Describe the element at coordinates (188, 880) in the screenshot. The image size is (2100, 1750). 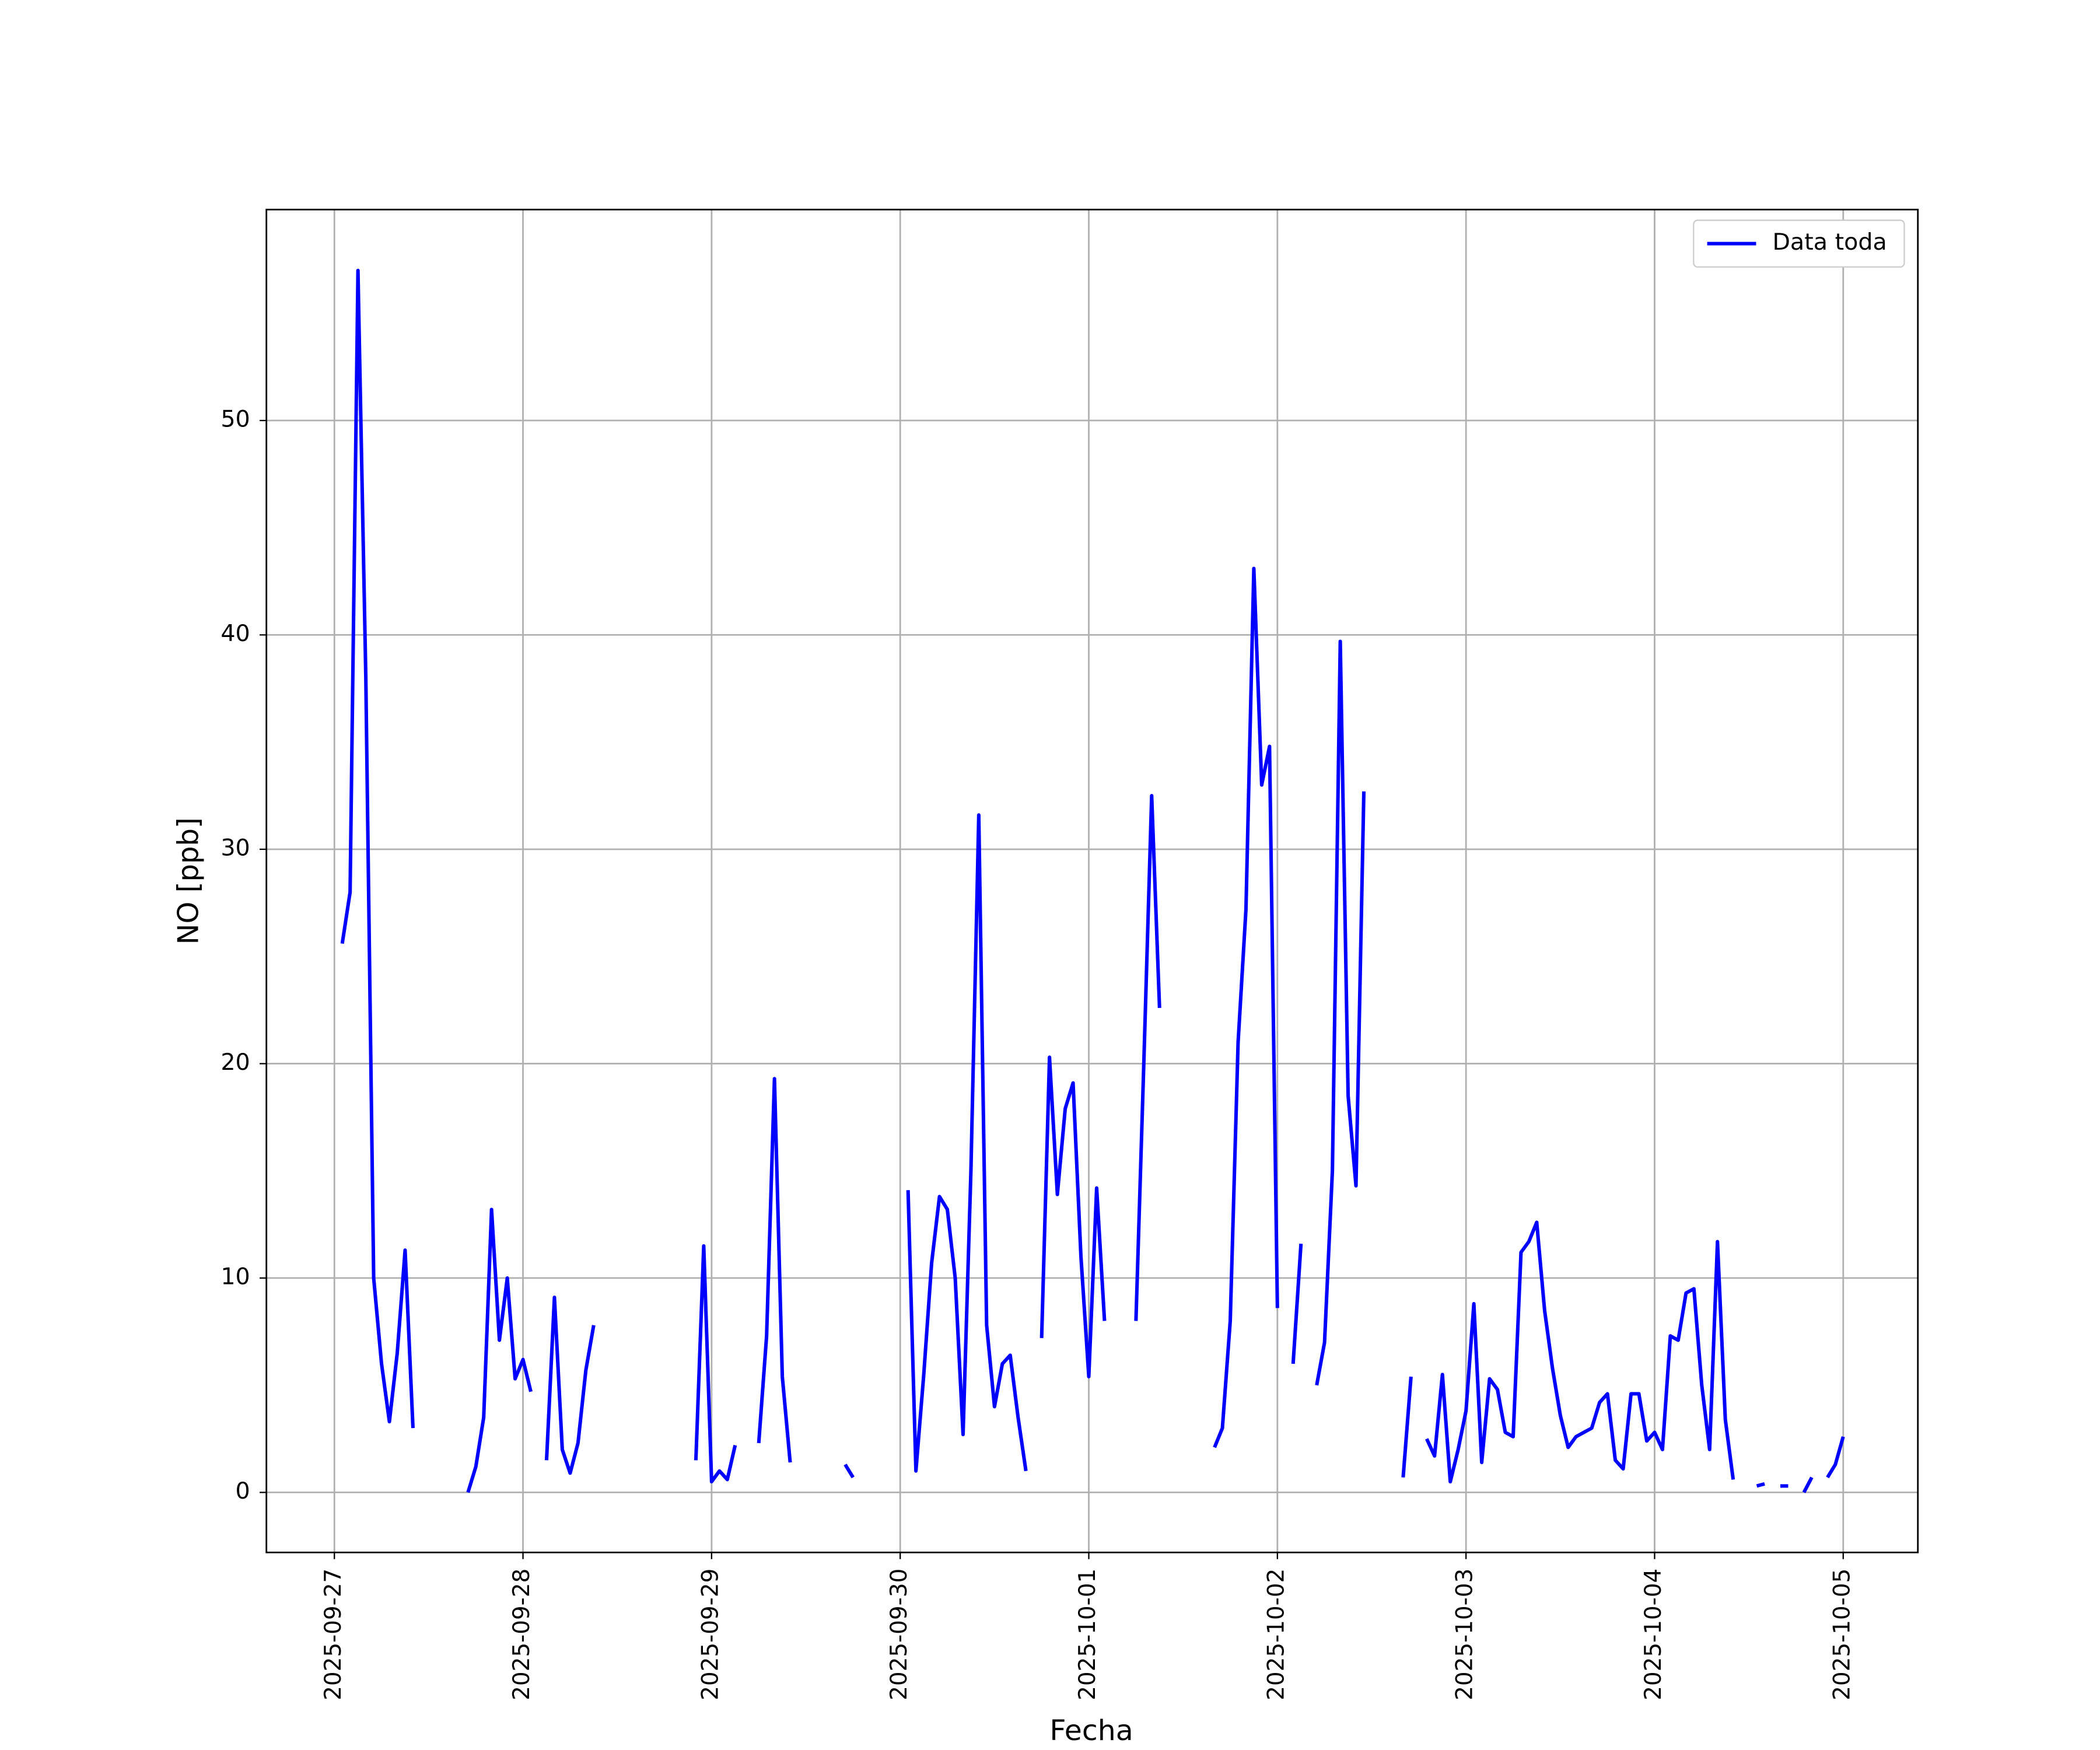
I see `y-axis-label: NO [ppb]` at that location.